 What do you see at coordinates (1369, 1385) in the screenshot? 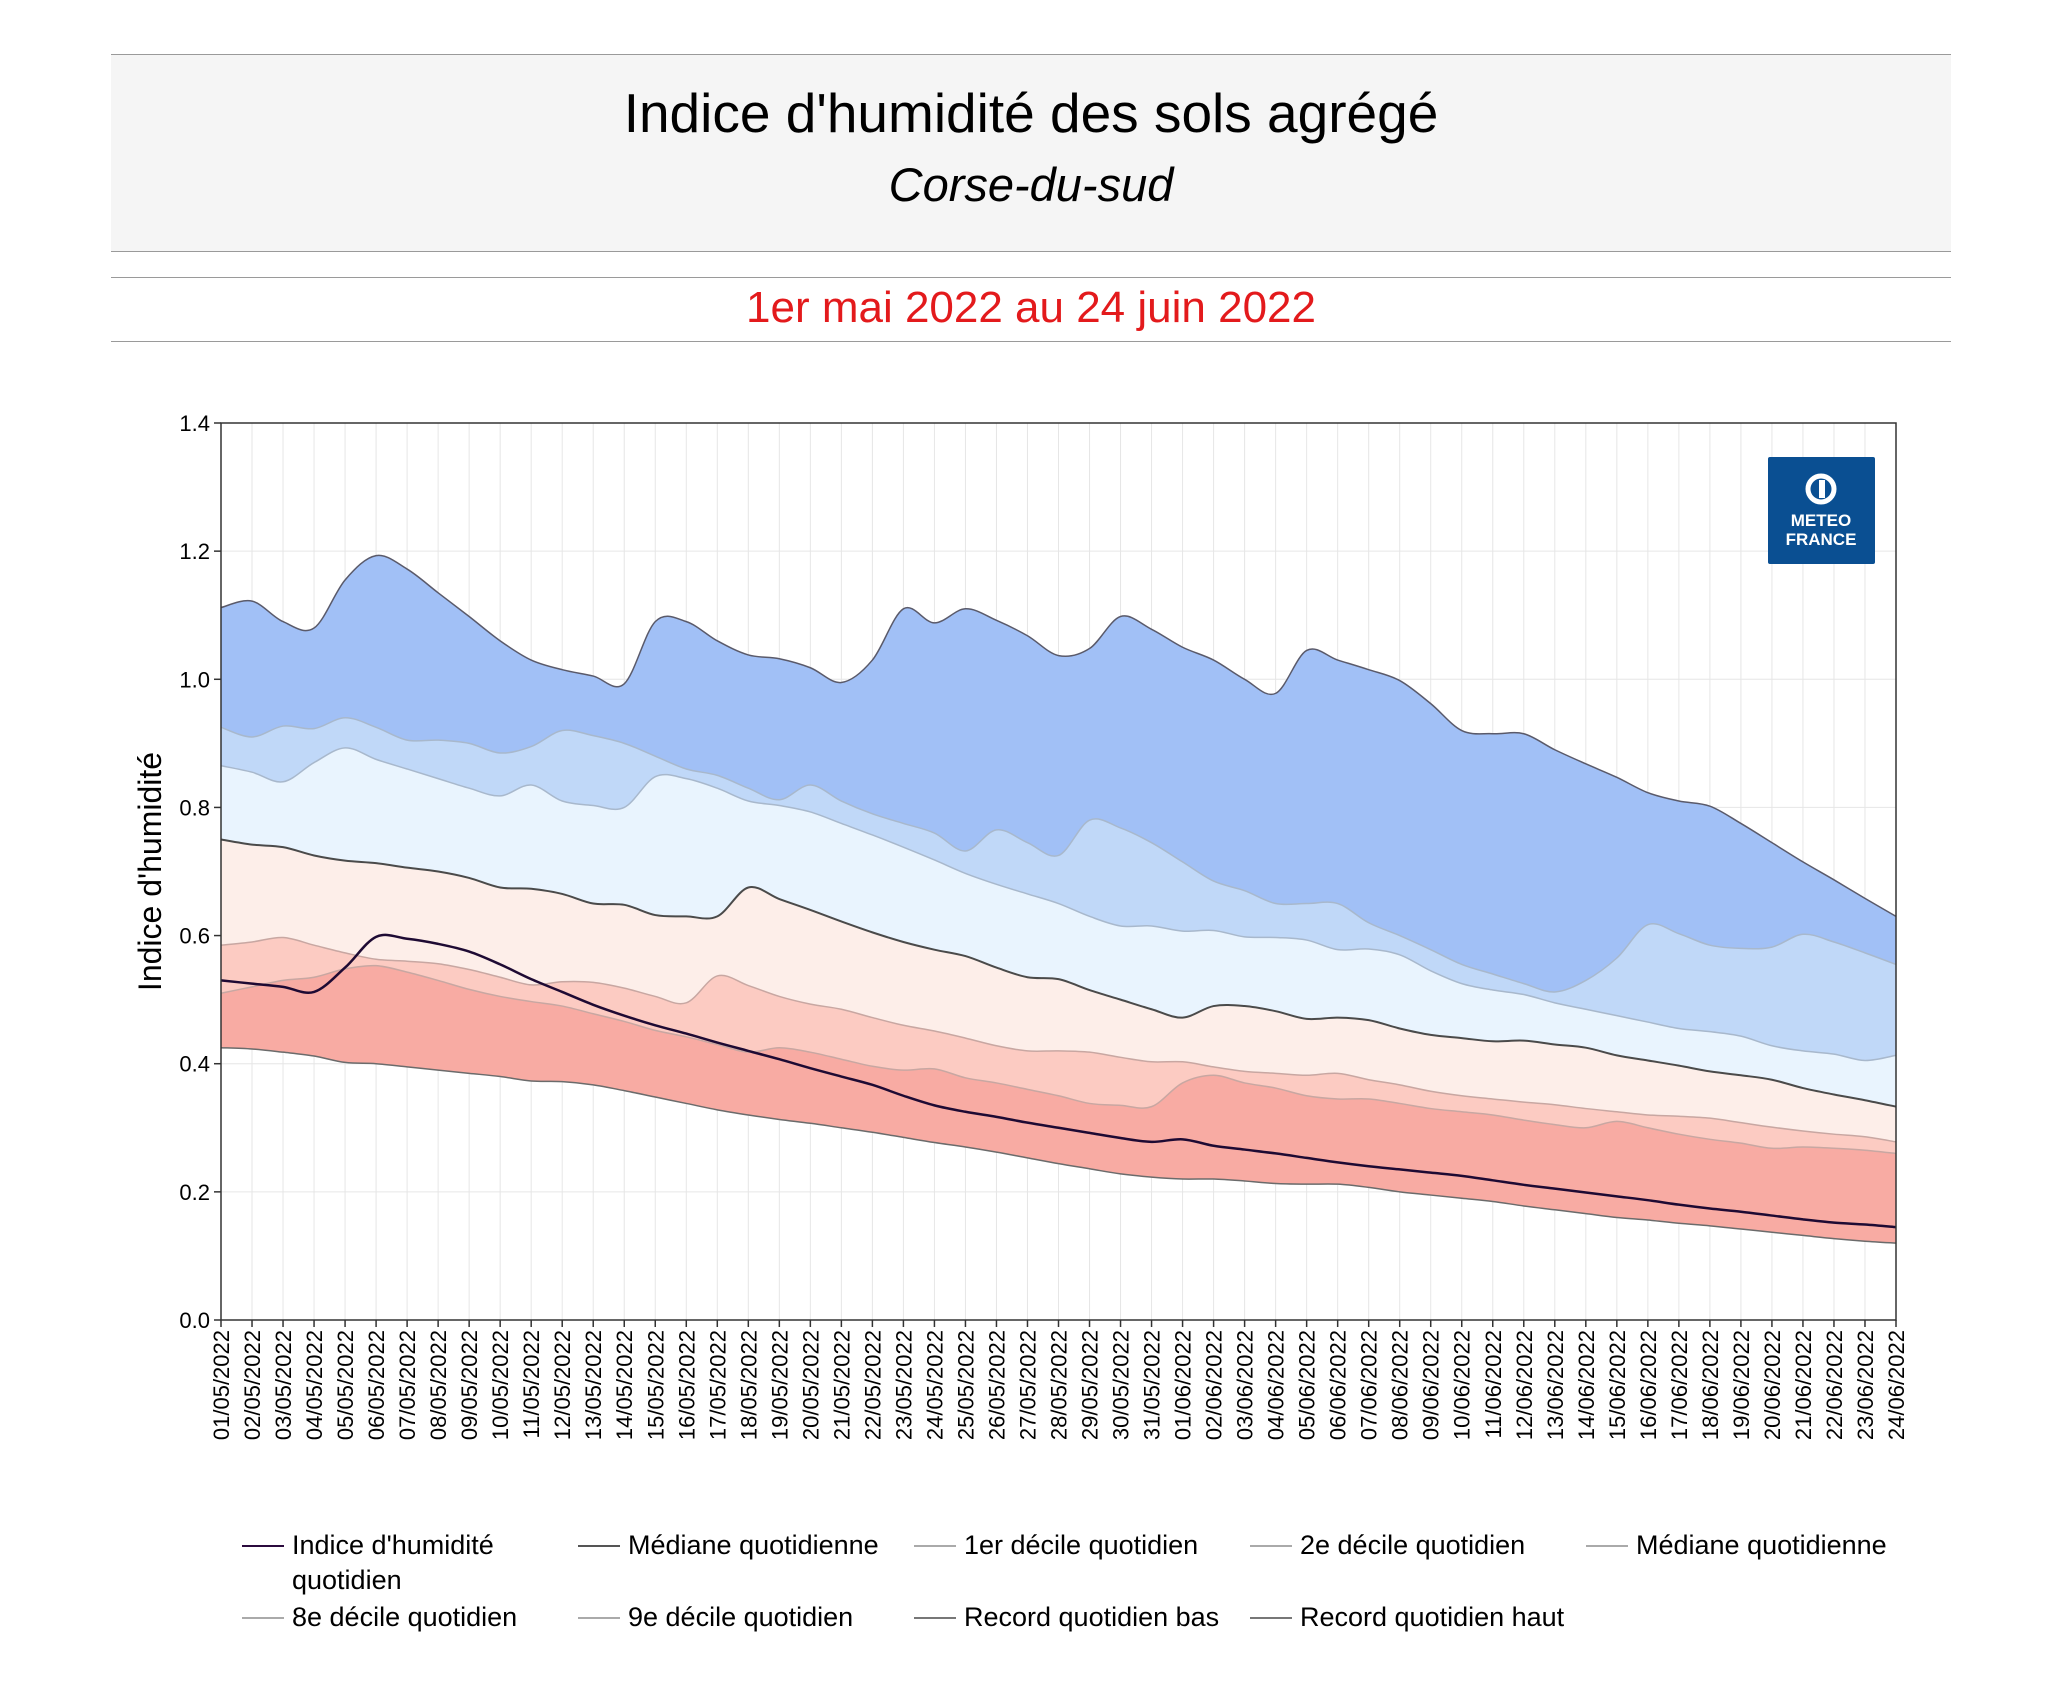
I see `x-tick-label: 07/06/2022` at bounding box center [1369, 1385].